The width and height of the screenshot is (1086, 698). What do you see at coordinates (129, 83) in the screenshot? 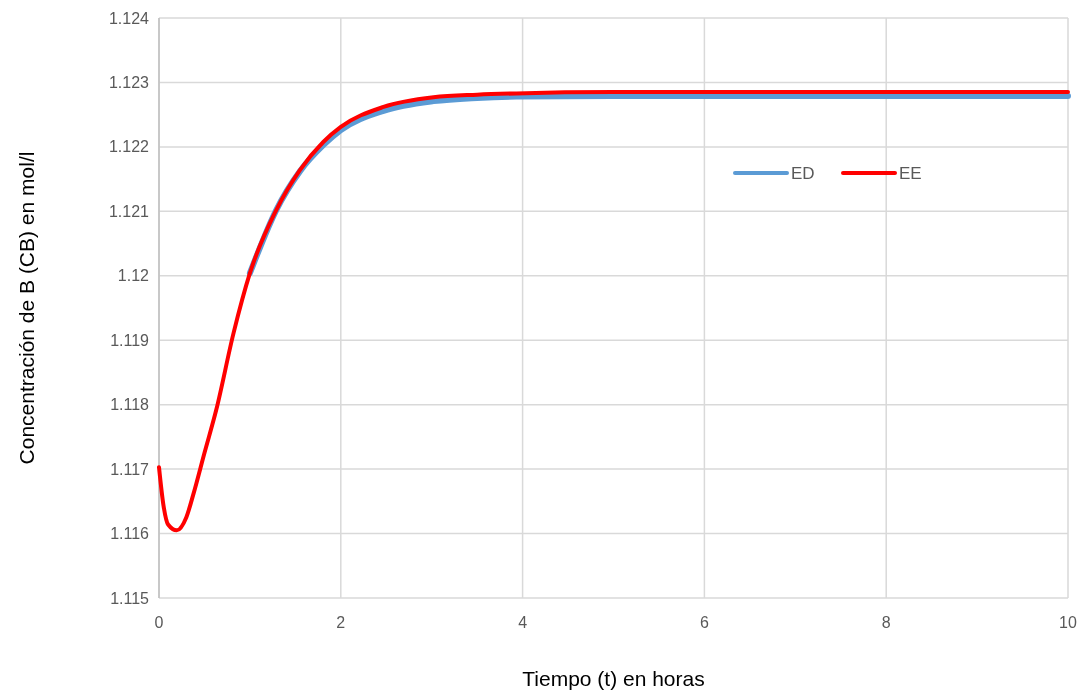
I see `y-tick-label: 1.123` at bounding box center [129, 83].